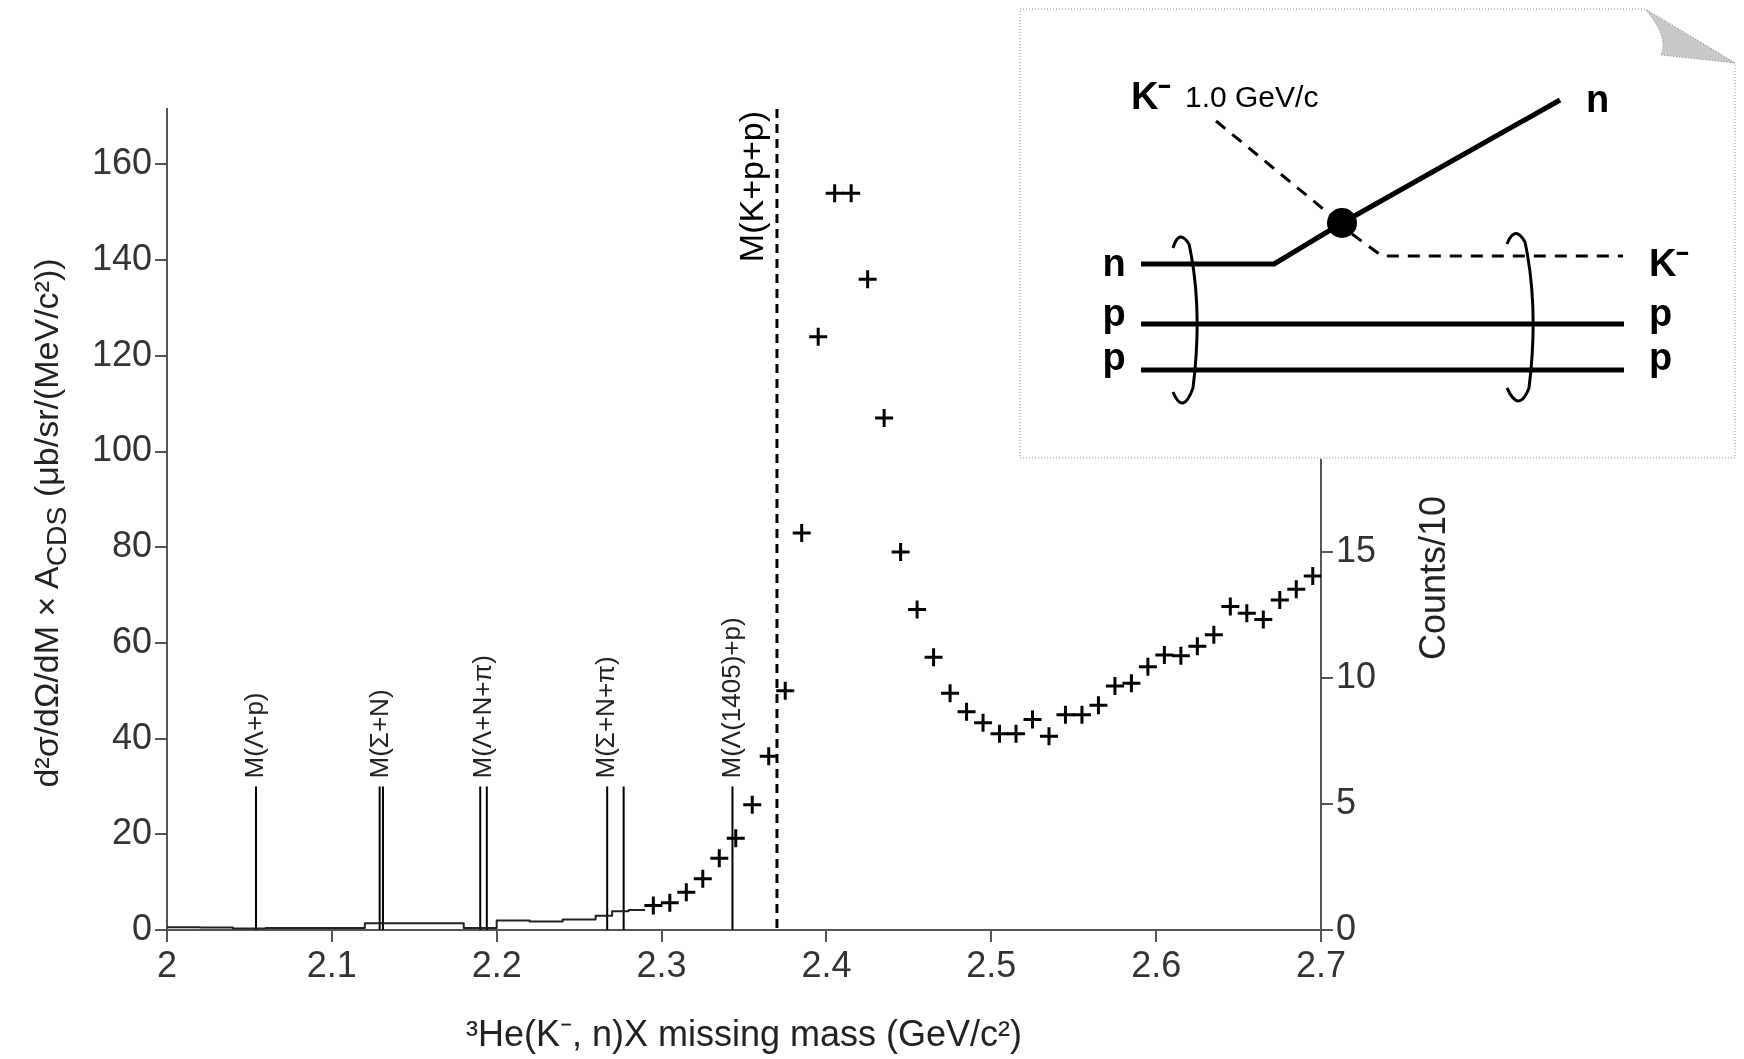 The height and width of the screenshot is (1059, 1744). Describe the element at coordinates (131, 736) in the screenshot. I see `y-tick-label: 40` at that location.